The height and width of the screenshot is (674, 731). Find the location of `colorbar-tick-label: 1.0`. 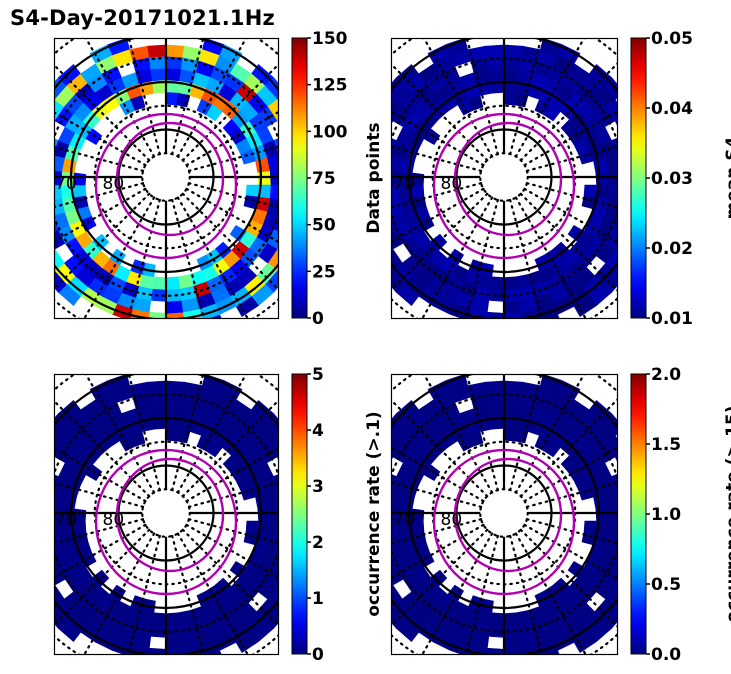

colorbar-tick-label: 1.0 is located at coordinates (666, 515).